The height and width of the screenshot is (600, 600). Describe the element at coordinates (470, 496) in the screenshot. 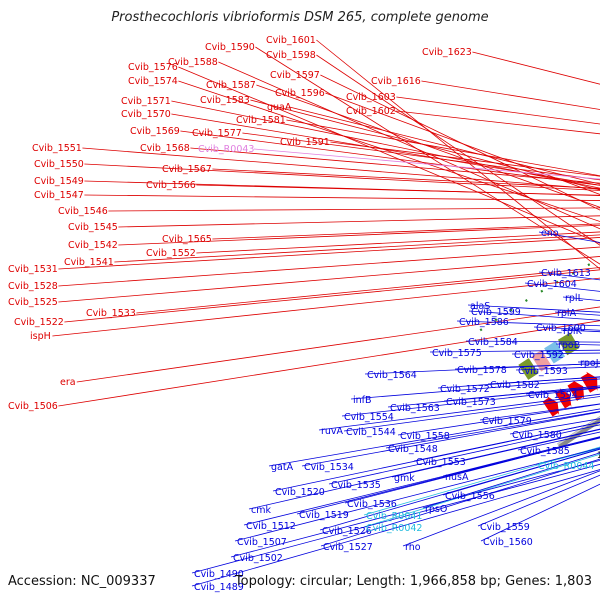

I see `reverse-gene-label: Cvib_1556` at that location.